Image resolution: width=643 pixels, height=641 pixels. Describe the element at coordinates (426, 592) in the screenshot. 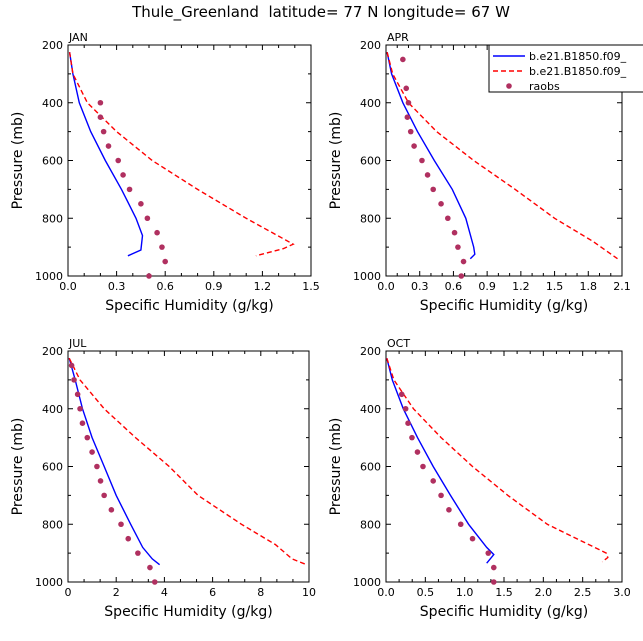

I see `x-tick-label: 0.5` at that location.